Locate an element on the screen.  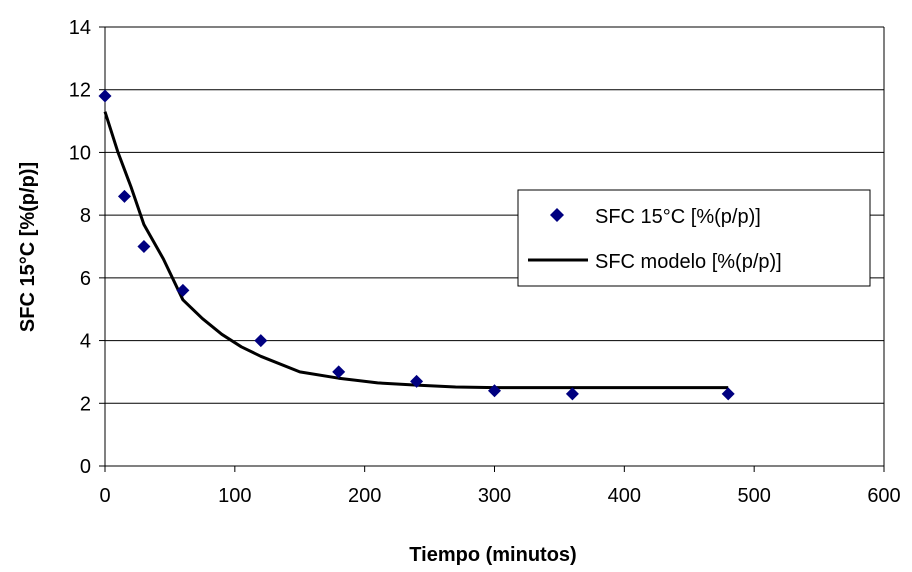
y-tick-label: 8 is located at coordinates (85, 216).